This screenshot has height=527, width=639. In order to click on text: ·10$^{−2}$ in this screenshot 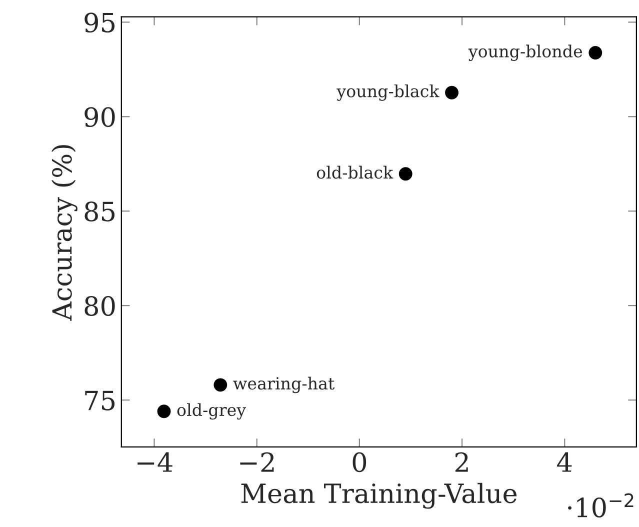, I will do `click(601, 505)`.